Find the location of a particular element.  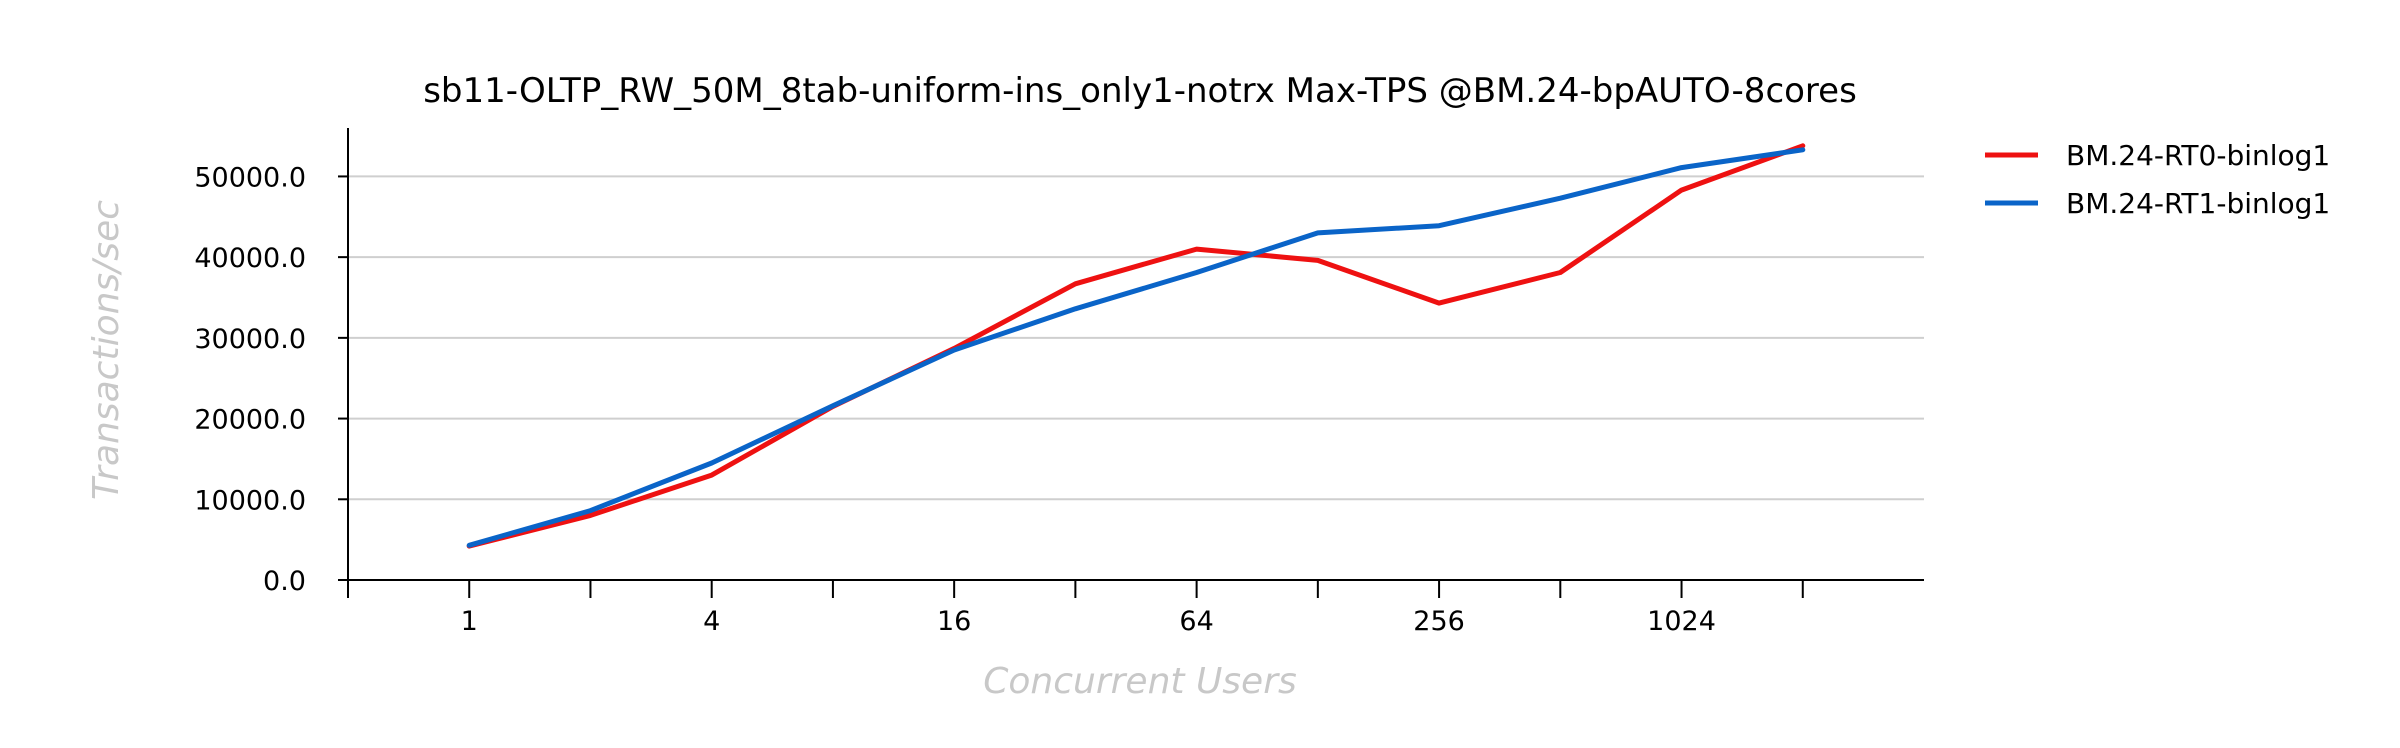

y-axis-label: Transactions/sec is located at coordinates (106, 350).